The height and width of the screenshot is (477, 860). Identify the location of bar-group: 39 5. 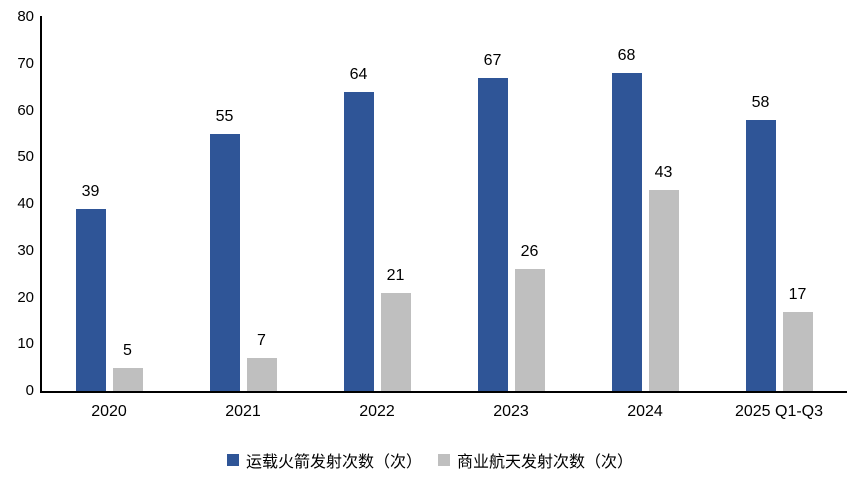
(109, 204).